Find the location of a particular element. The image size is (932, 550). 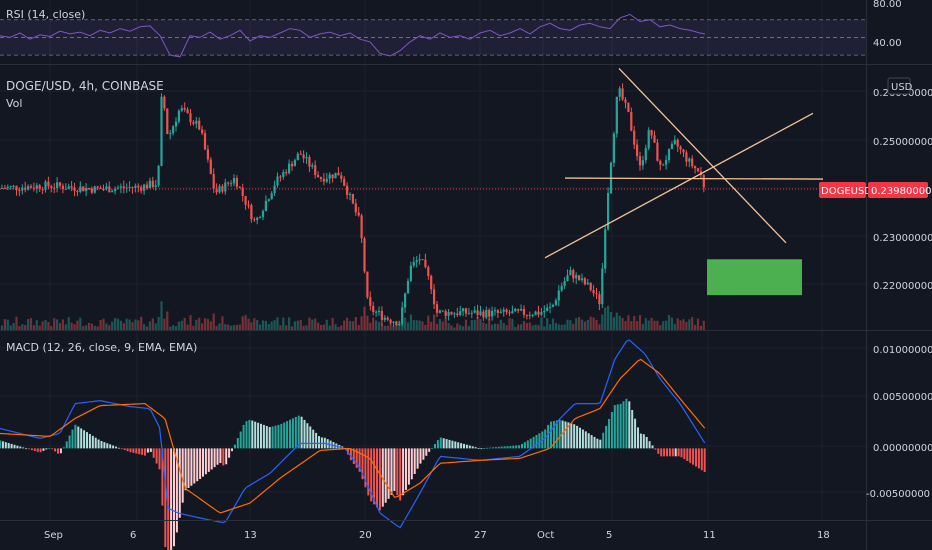

macd-tick-label: -0.00500000 is located at coordinates (898, 494).